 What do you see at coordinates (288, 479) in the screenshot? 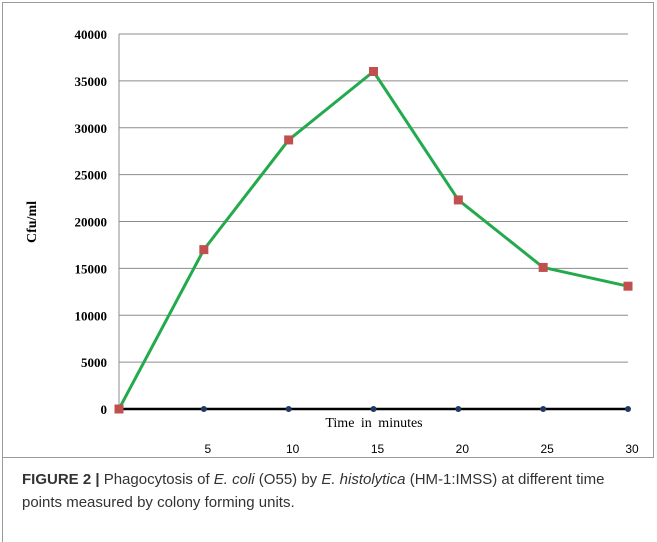
I see `caption-text: (O55) by` at bounding box center [288, 479].